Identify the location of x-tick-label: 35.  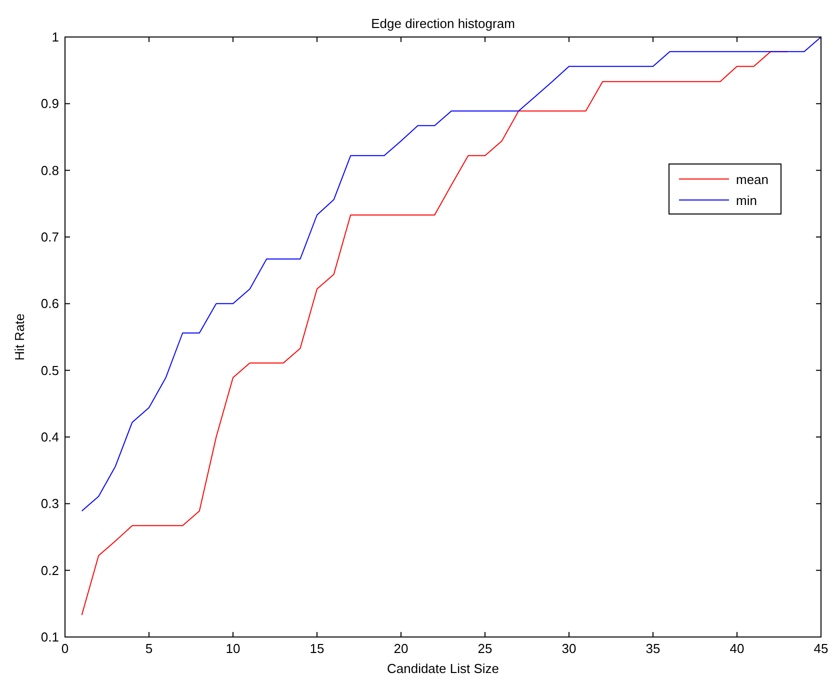
(653, 648).